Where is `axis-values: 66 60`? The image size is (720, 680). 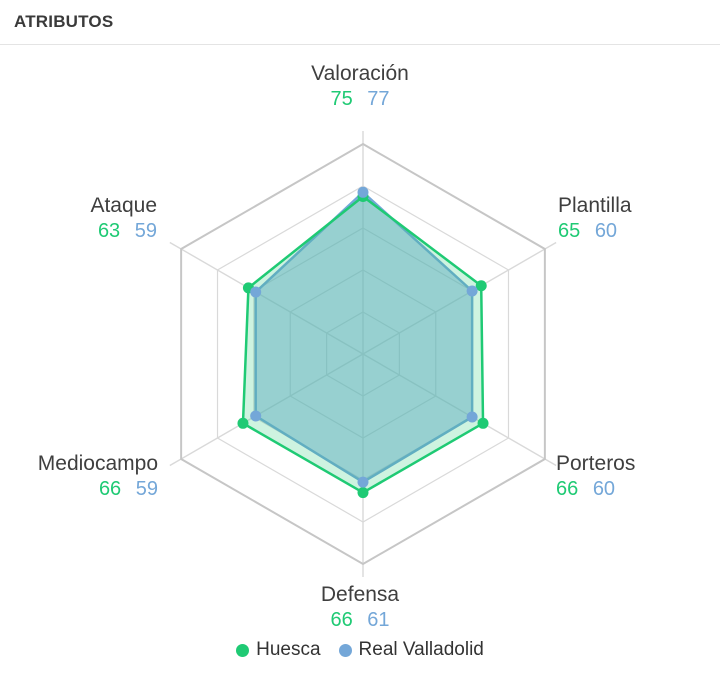 axis-values: 66 60 is located at coordinates (595, 489).